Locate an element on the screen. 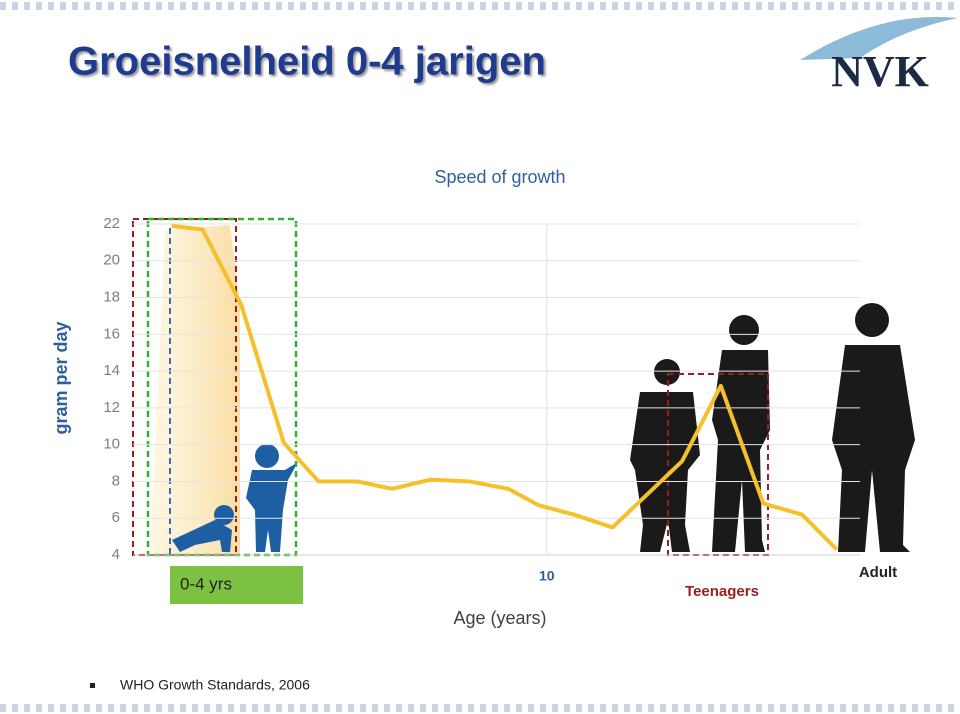 This screenshot has height=714, width=960. y-tick-label: 22 is located at coordinates (111, 223).